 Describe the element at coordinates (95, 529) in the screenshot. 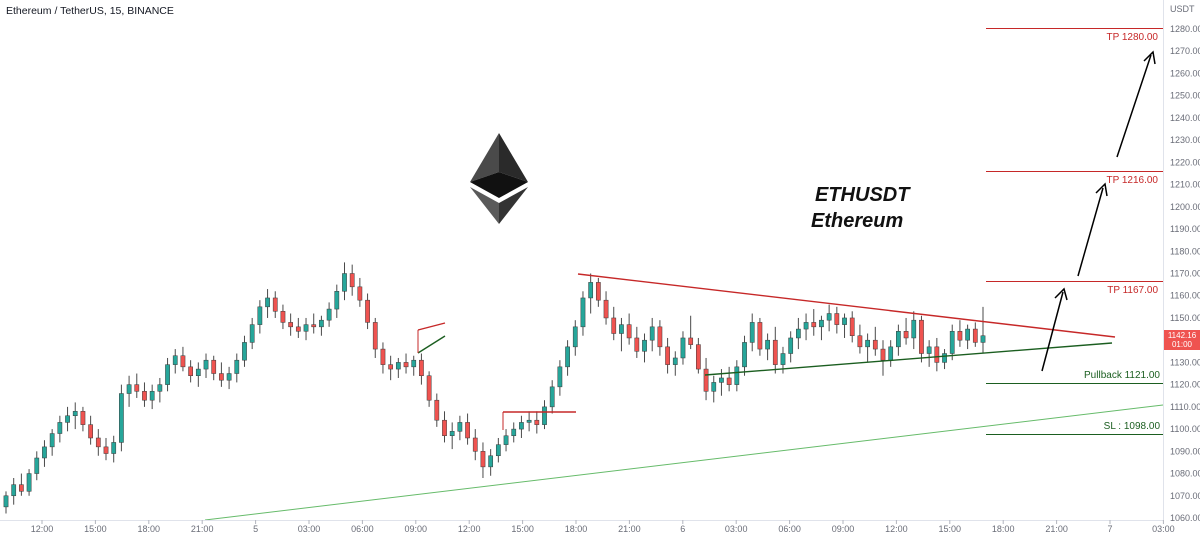

I see `time-tick-label: 15:00` at that location.